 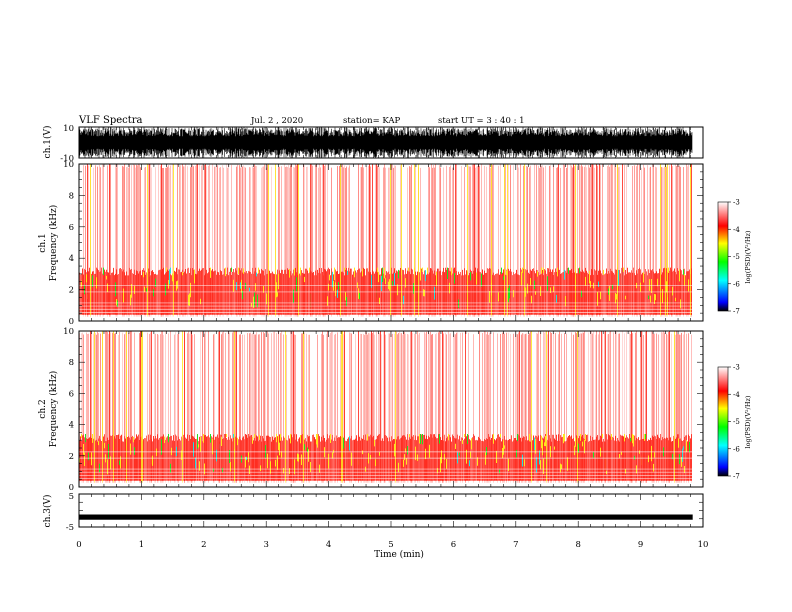 What do you see at coordinates (141, 545) in the screenshot?
I see `x-tick-label: 1` at bounding box center [141, 545].